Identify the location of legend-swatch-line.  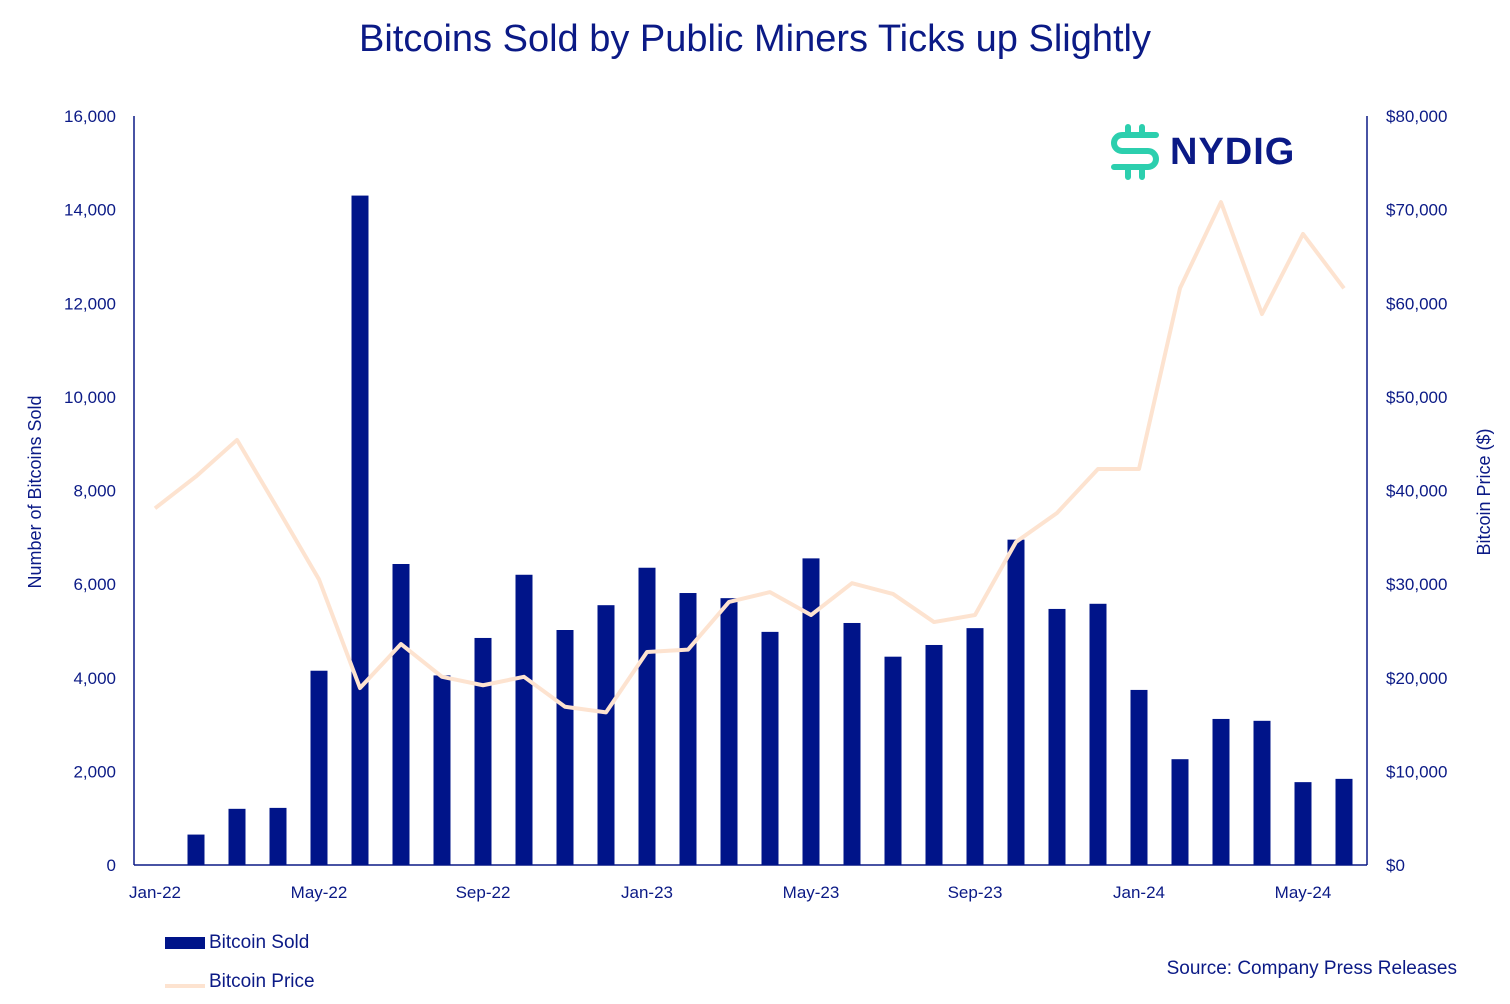
(185, 986).